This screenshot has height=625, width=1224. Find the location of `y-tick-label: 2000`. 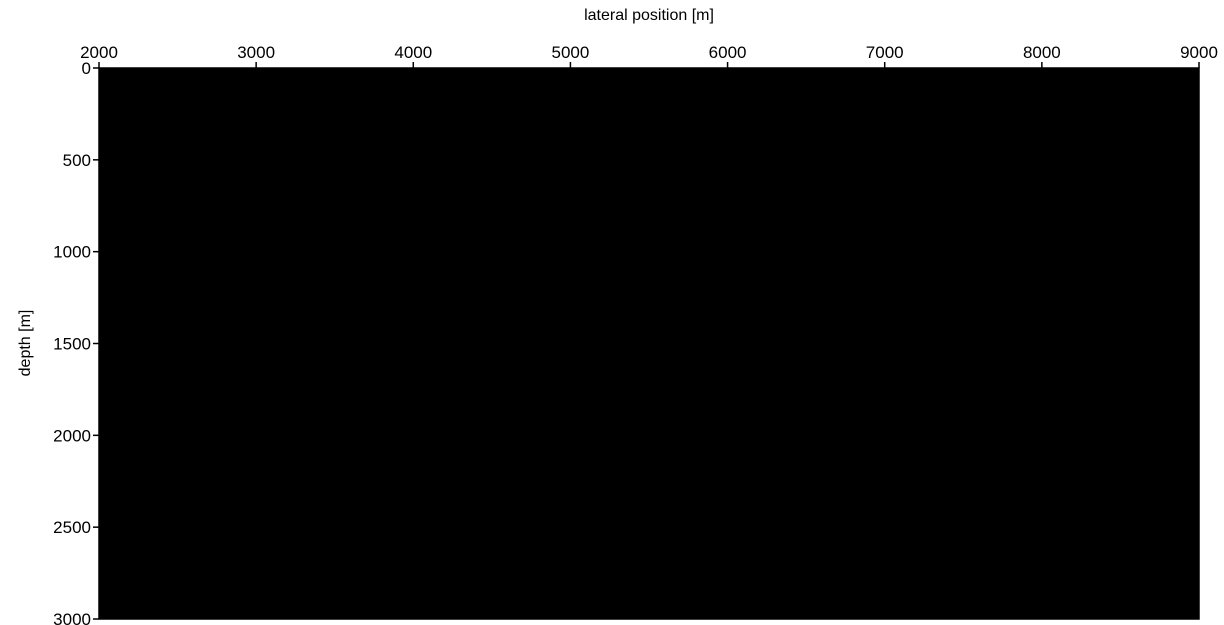

y-tick-label: 2000 is located at coordinates (72, 435).